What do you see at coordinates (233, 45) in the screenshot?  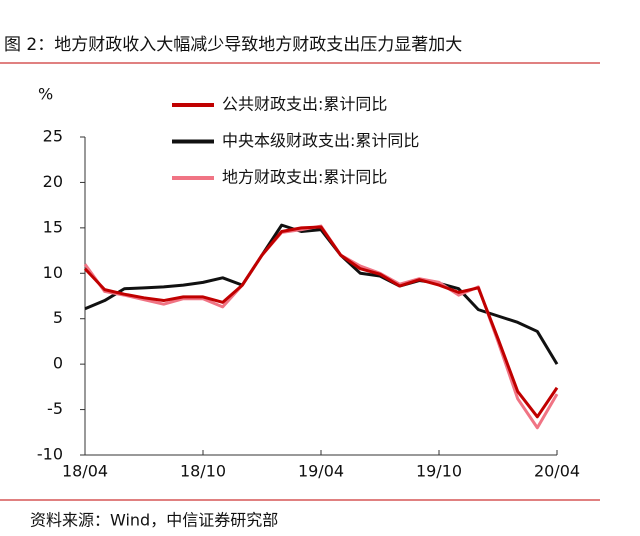 I see `chart-title: 图 2：地方财政收入大幅减少导致地方财政支出压力显著加大` at bounding box center [233, 45].